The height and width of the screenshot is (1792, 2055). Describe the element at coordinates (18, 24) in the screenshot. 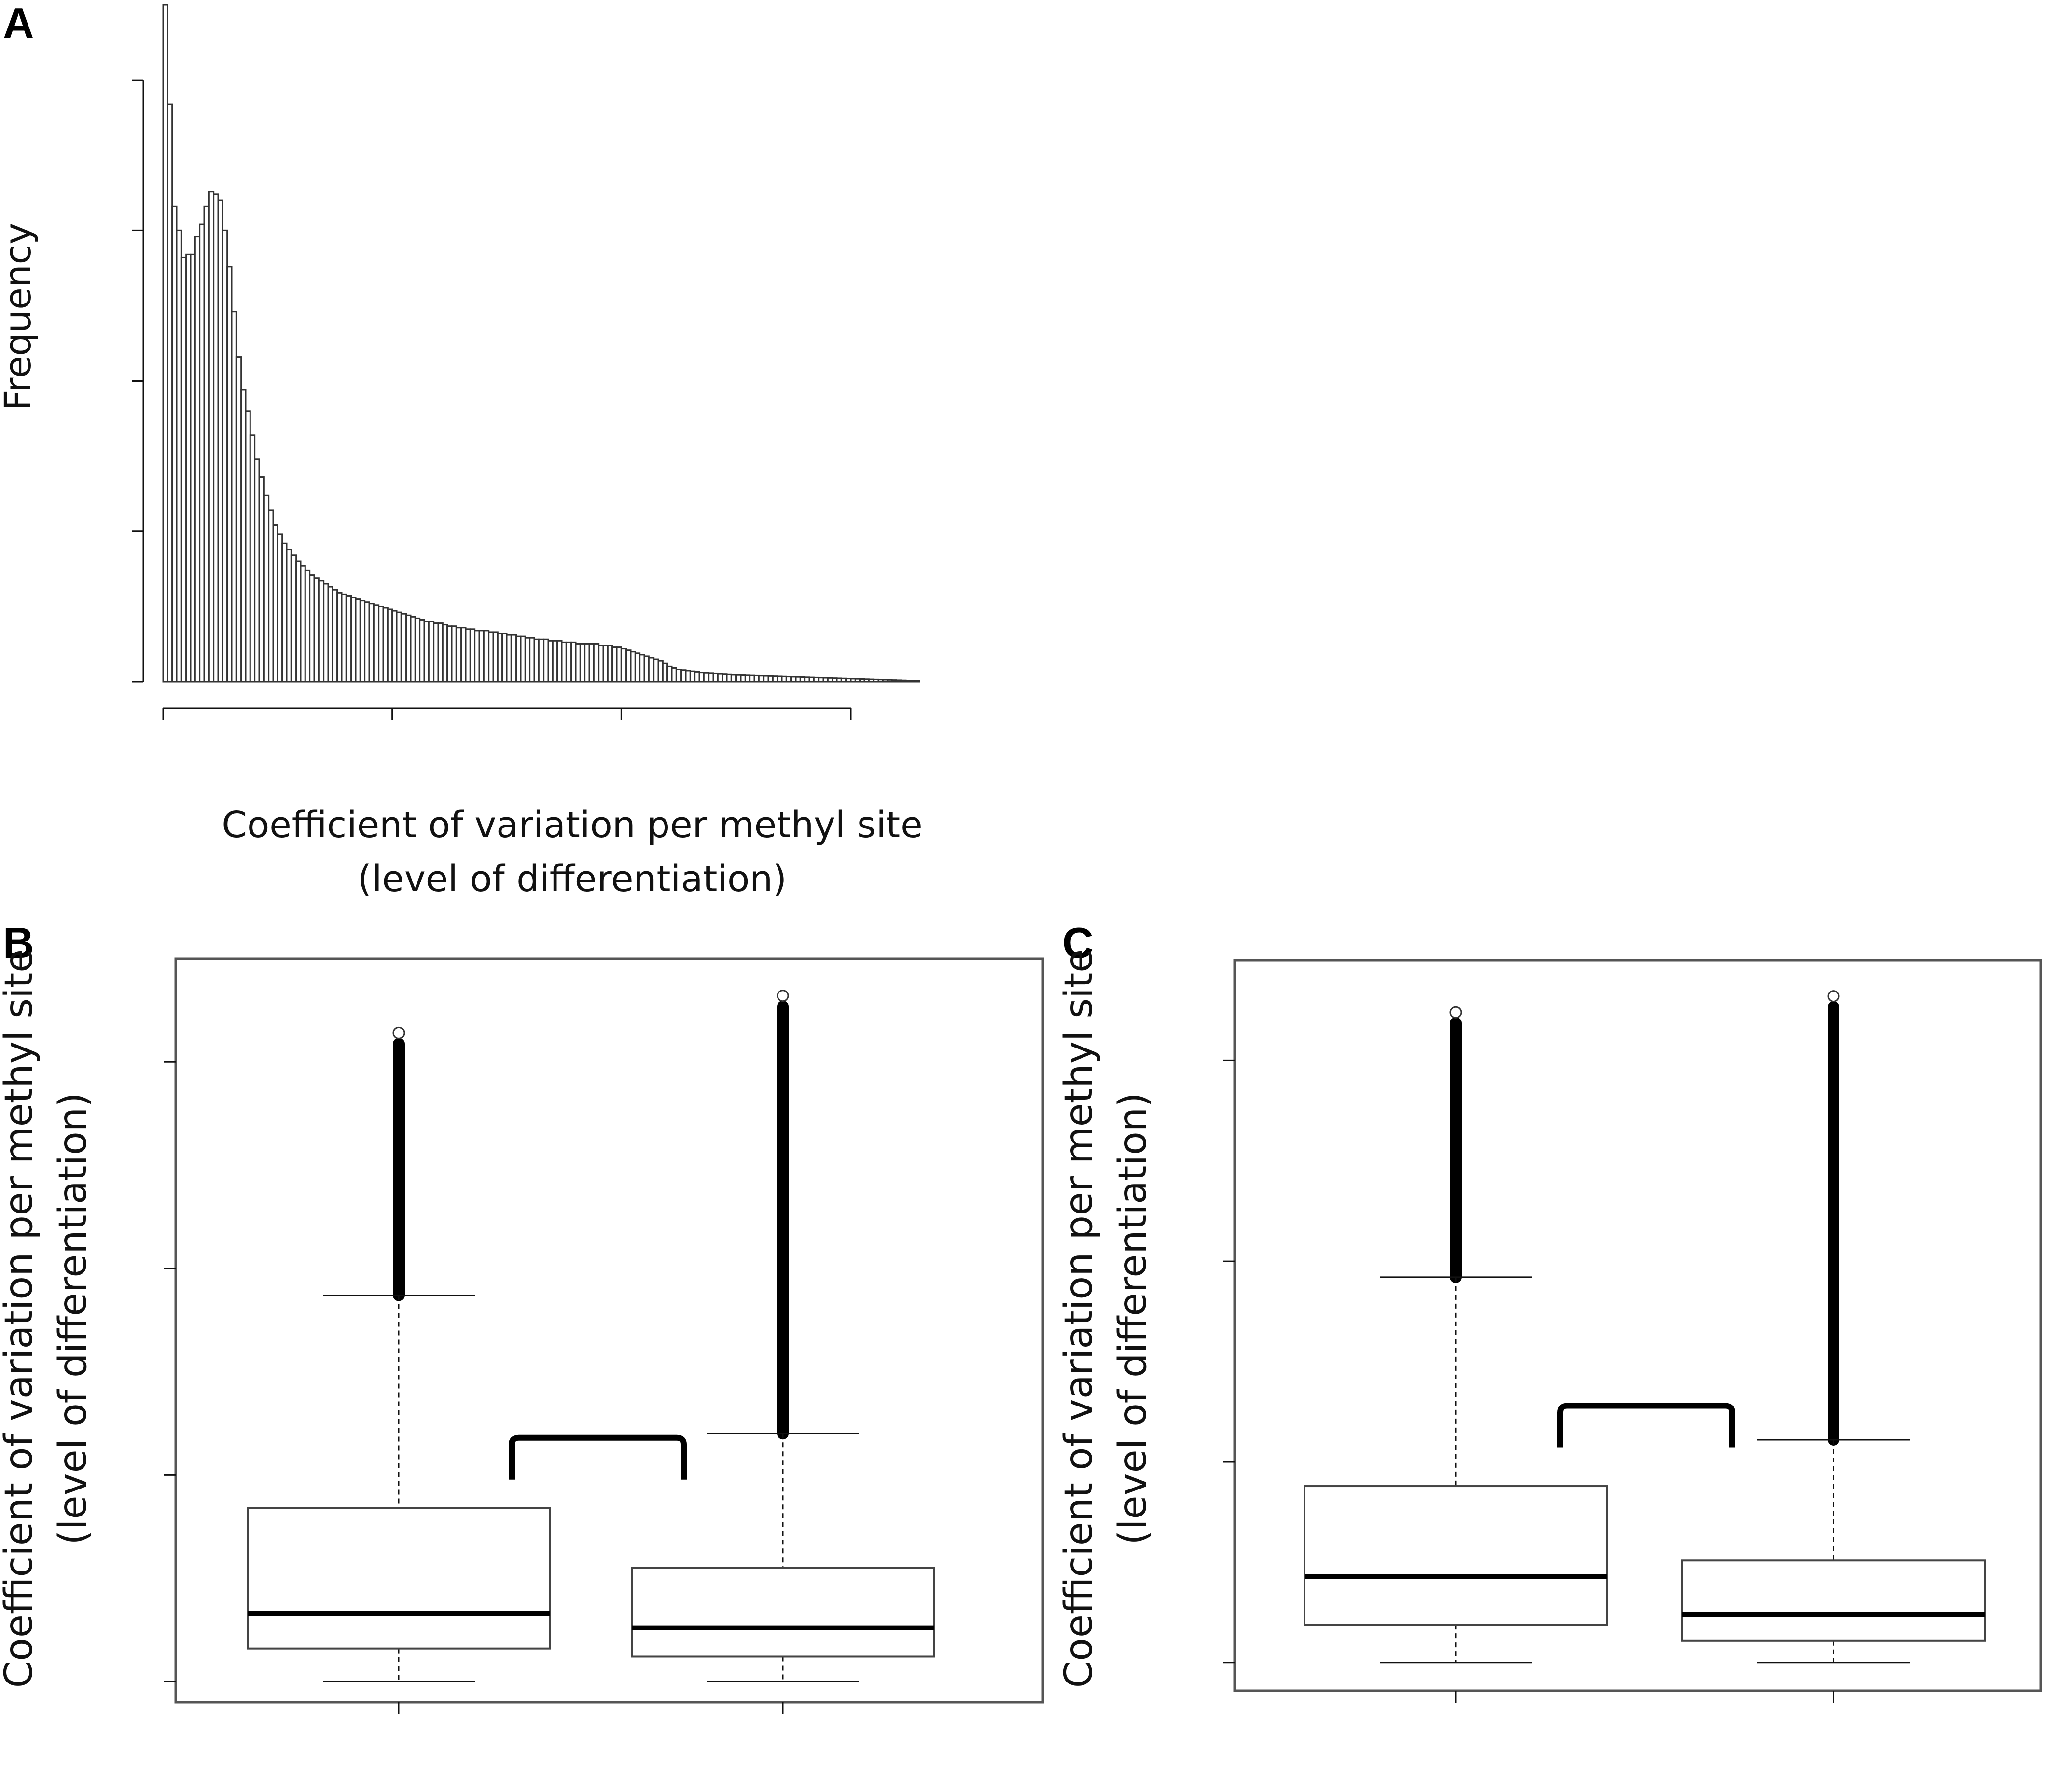

I see `panel-letter-a: A` at that location.